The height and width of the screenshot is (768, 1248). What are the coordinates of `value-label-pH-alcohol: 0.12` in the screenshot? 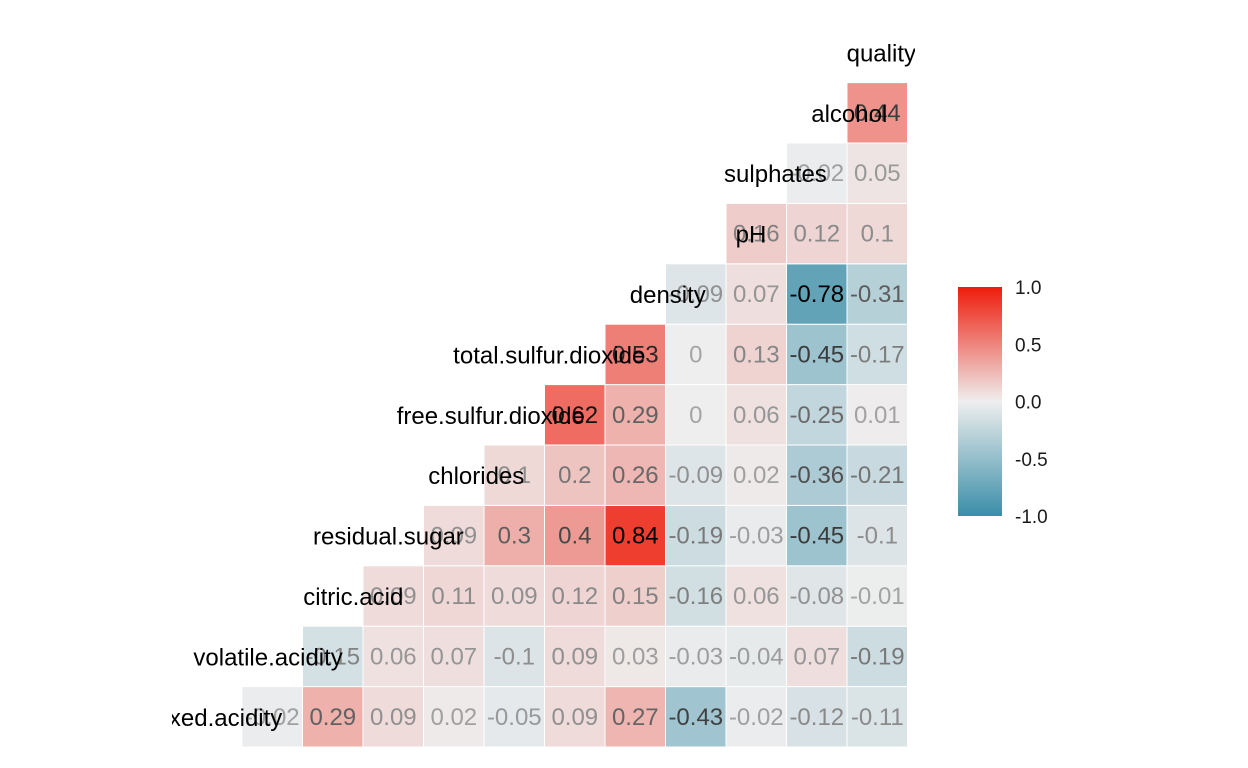 It's located at (816, 234).